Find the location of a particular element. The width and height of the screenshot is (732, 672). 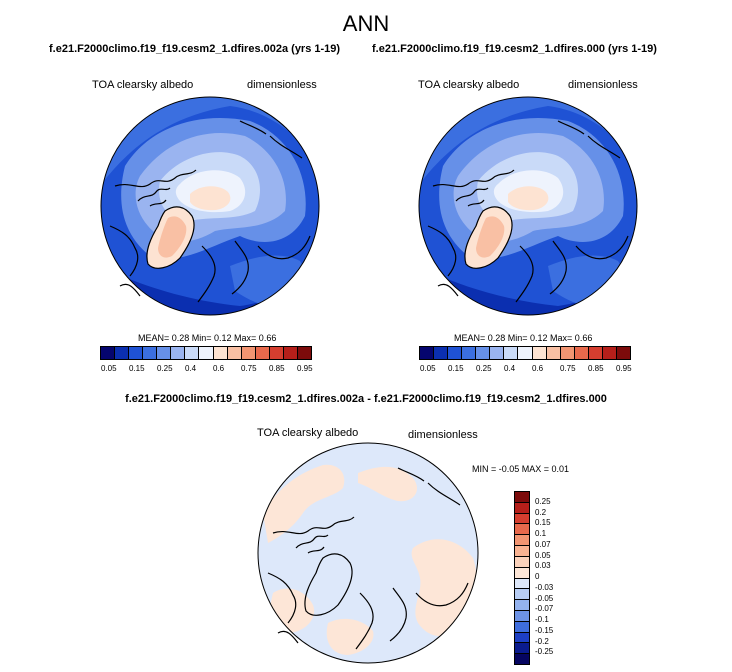

panel2-colorbar is located at coordinates (525, 353).